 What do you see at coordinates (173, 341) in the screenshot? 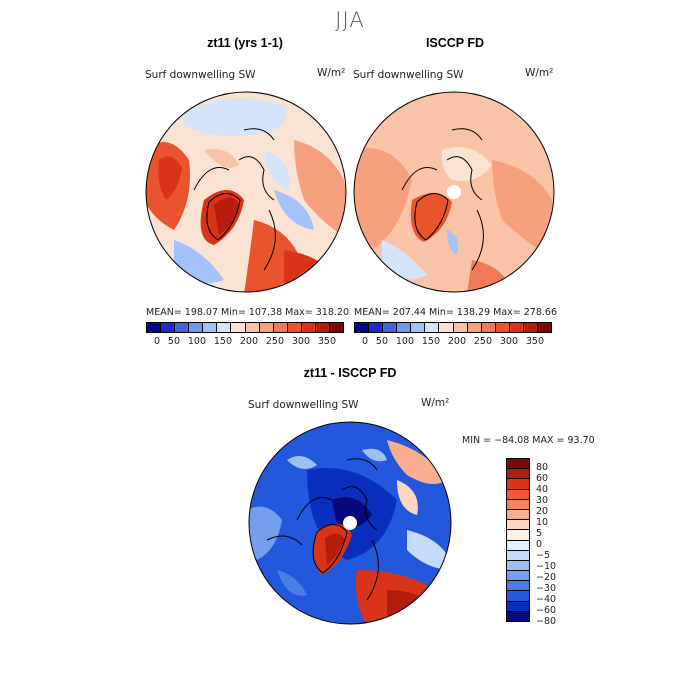
I see `panel1-colorbar-tick-label: 50` at bounding box center [173, 341].